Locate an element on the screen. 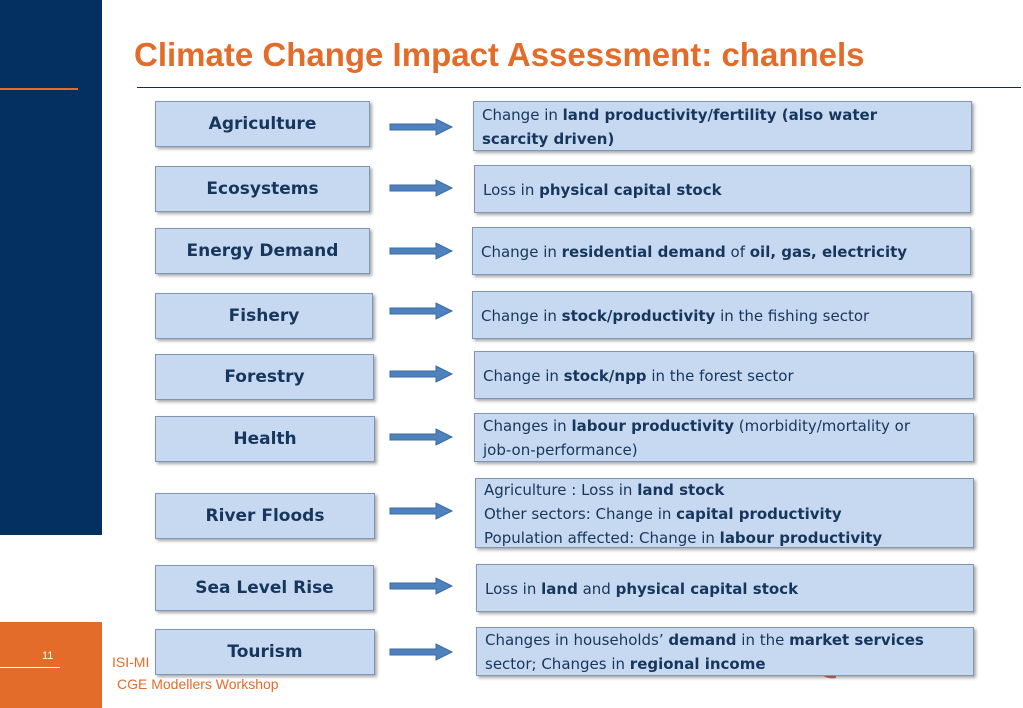 The image size is (1023, 708). impact-emphasis: stock/npp is located at coordinates (605, 375).